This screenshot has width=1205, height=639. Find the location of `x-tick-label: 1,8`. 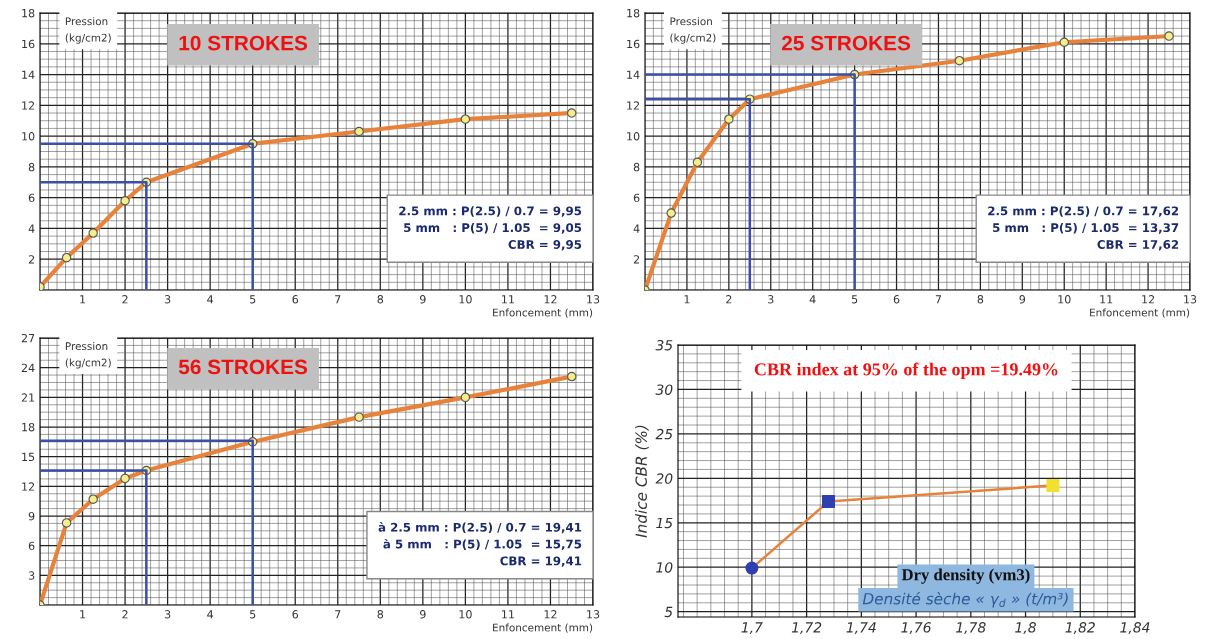

x-tick-label: 1,8 is located at coordinates (1025, 628).